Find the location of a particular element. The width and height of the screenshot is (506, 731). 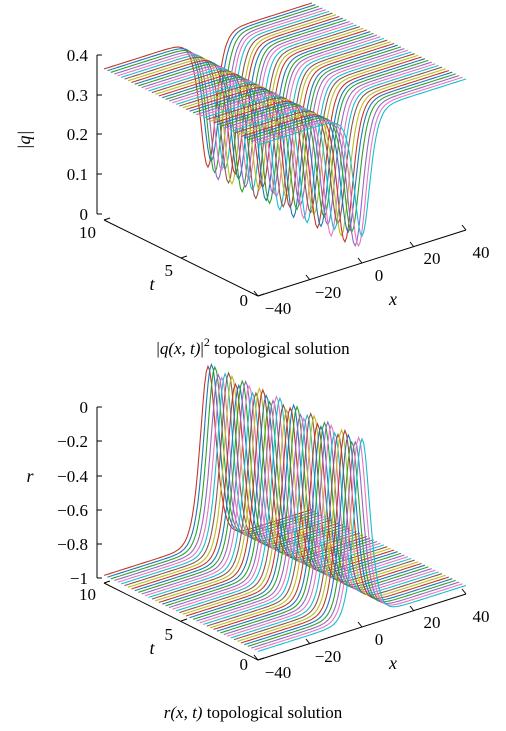

q-t-axis-label: t is located at coordinates (152, 284).